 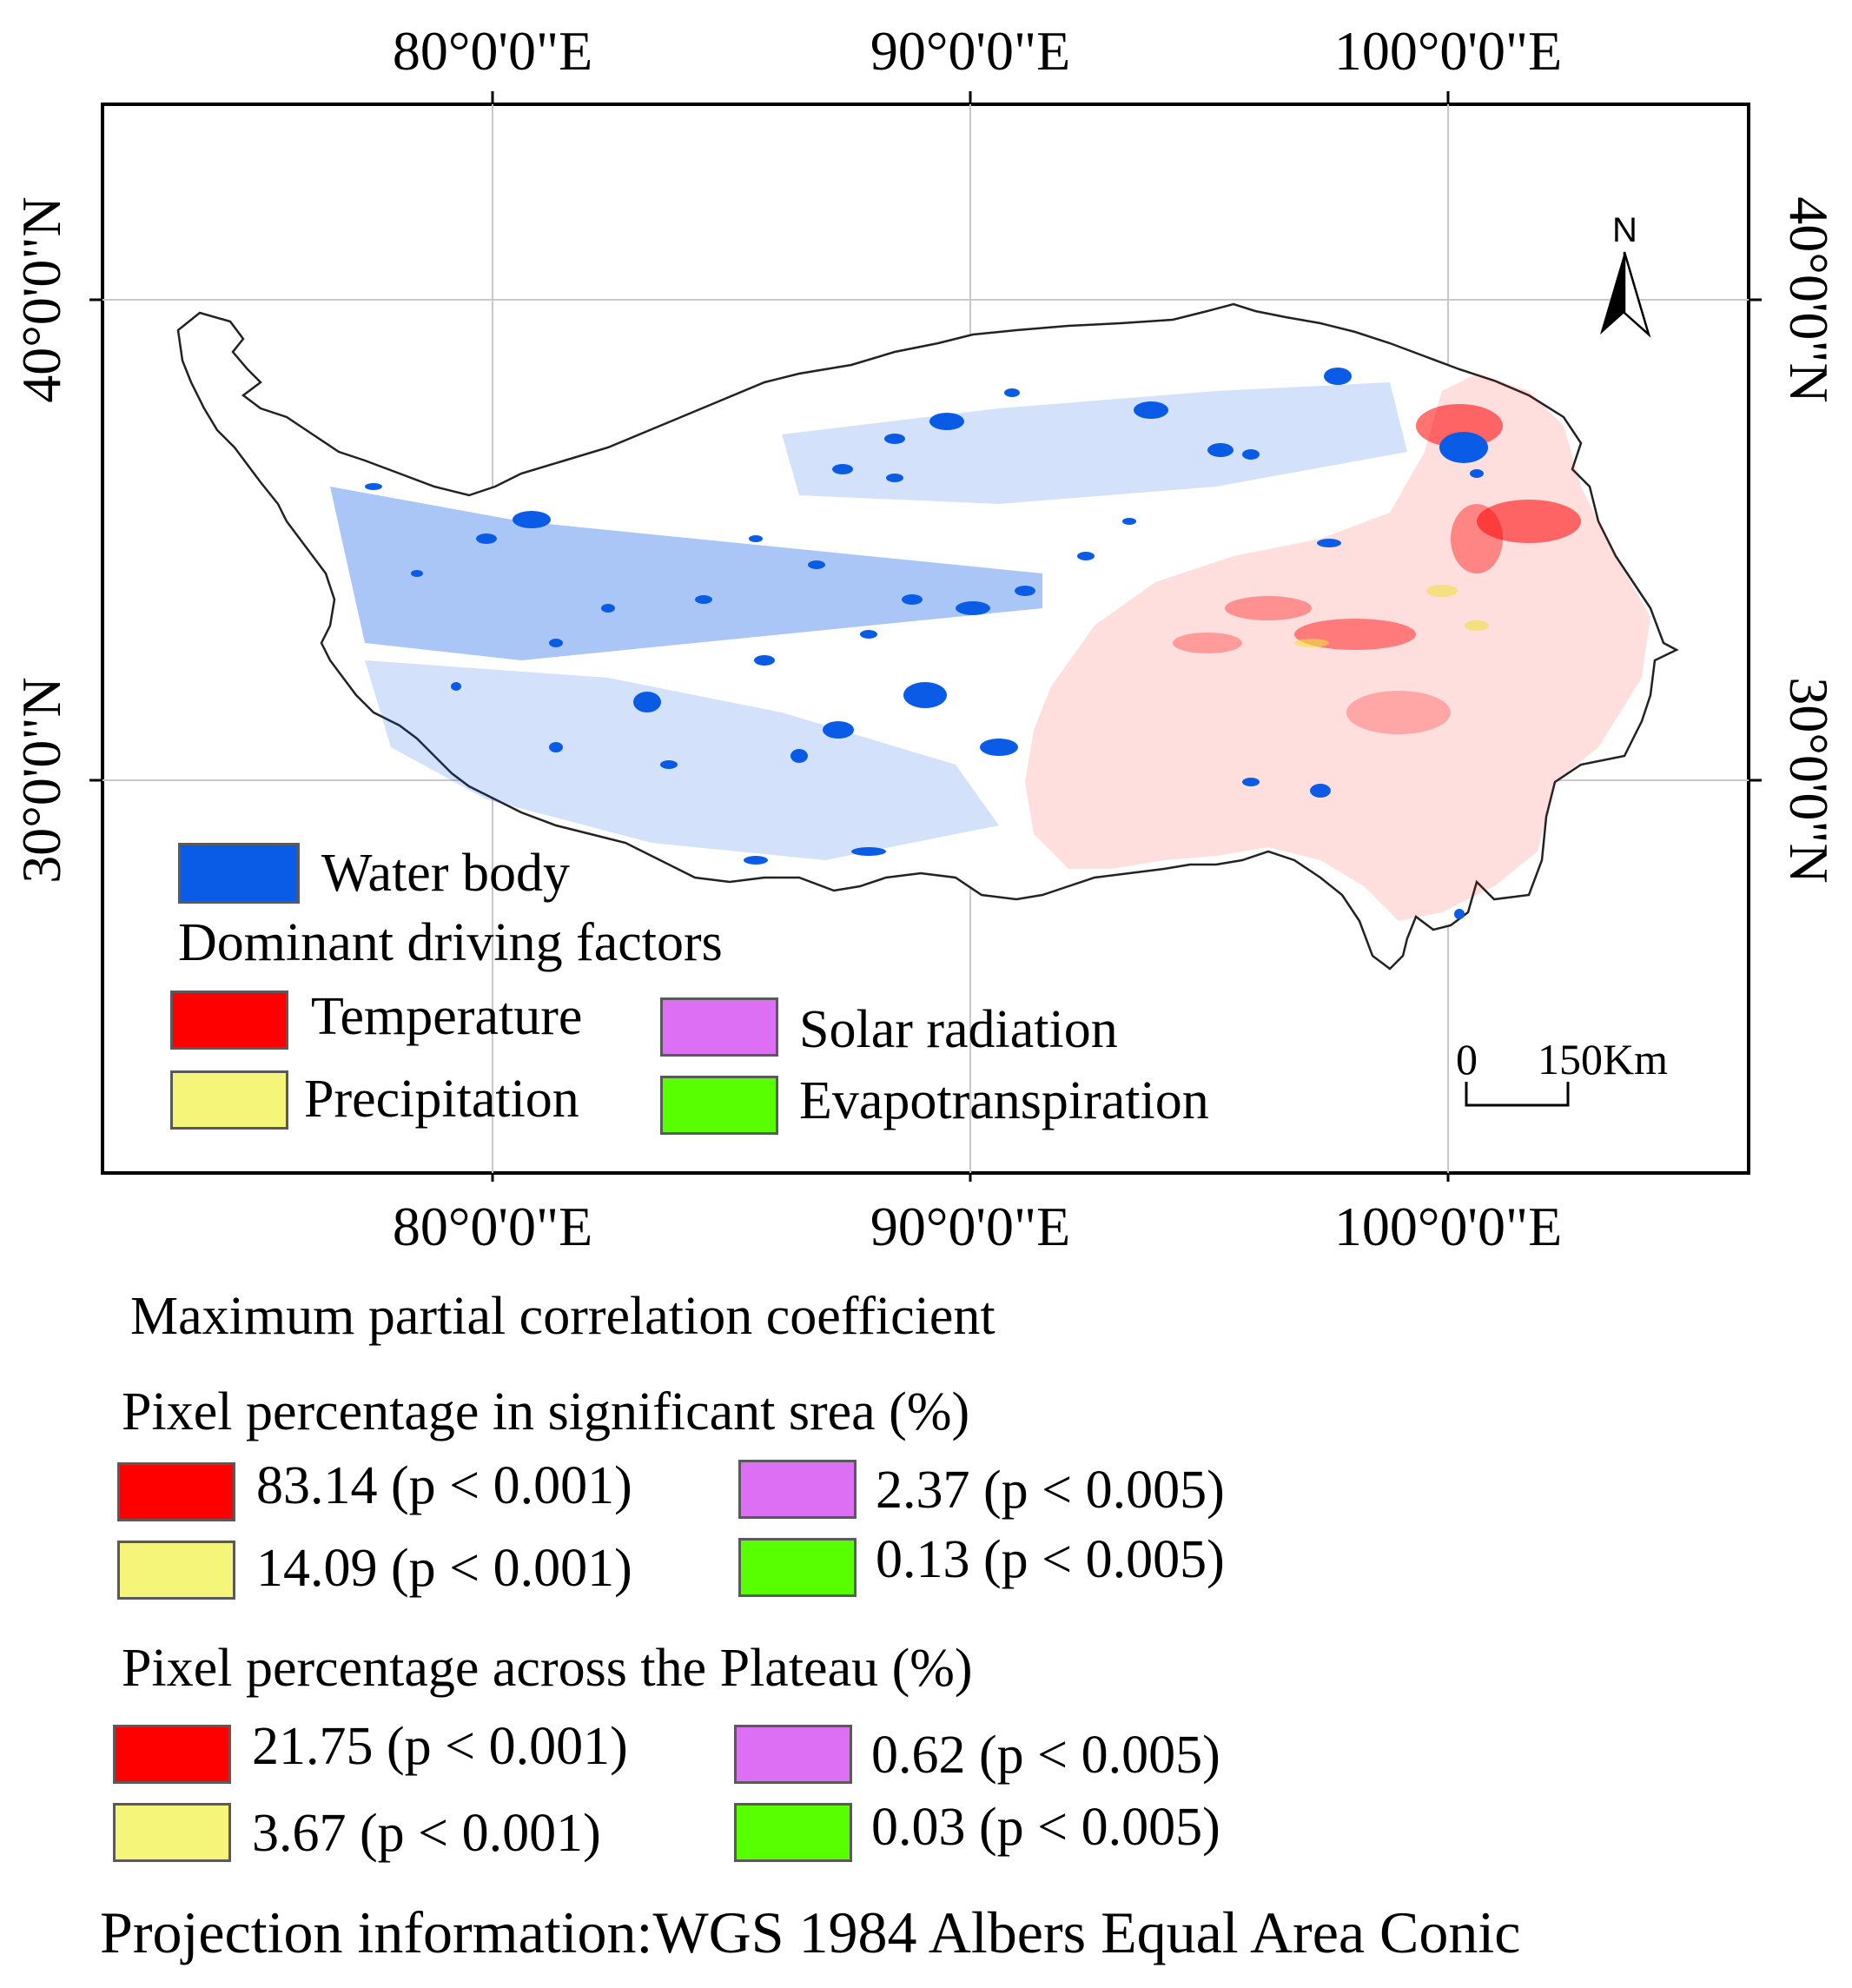 What do you see at coordinates (450, 942) in the screenshot?
I see `legend-heading: Dominant driving factors` at bounding box center [450, 942].